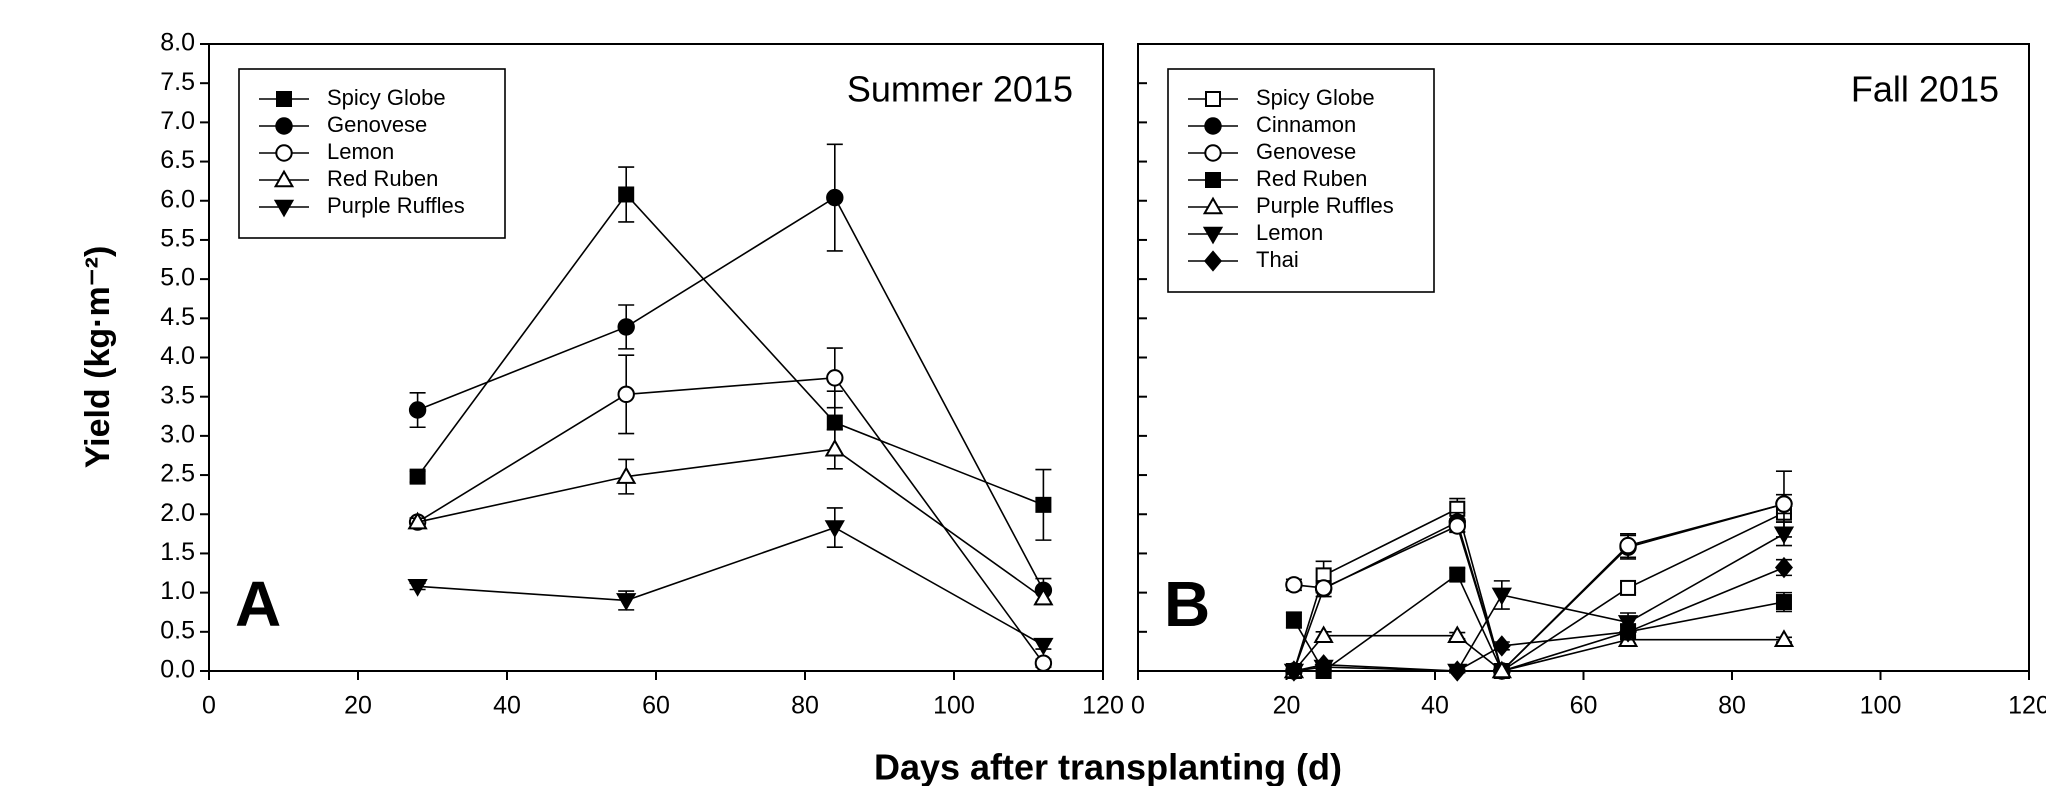 The height and width of the screenshot is (786, 2046). What do you see at coordinates (1306, 124) in the screenshot?
I see `legend-label: Cinnamon` at bounding box center [1306, 124].